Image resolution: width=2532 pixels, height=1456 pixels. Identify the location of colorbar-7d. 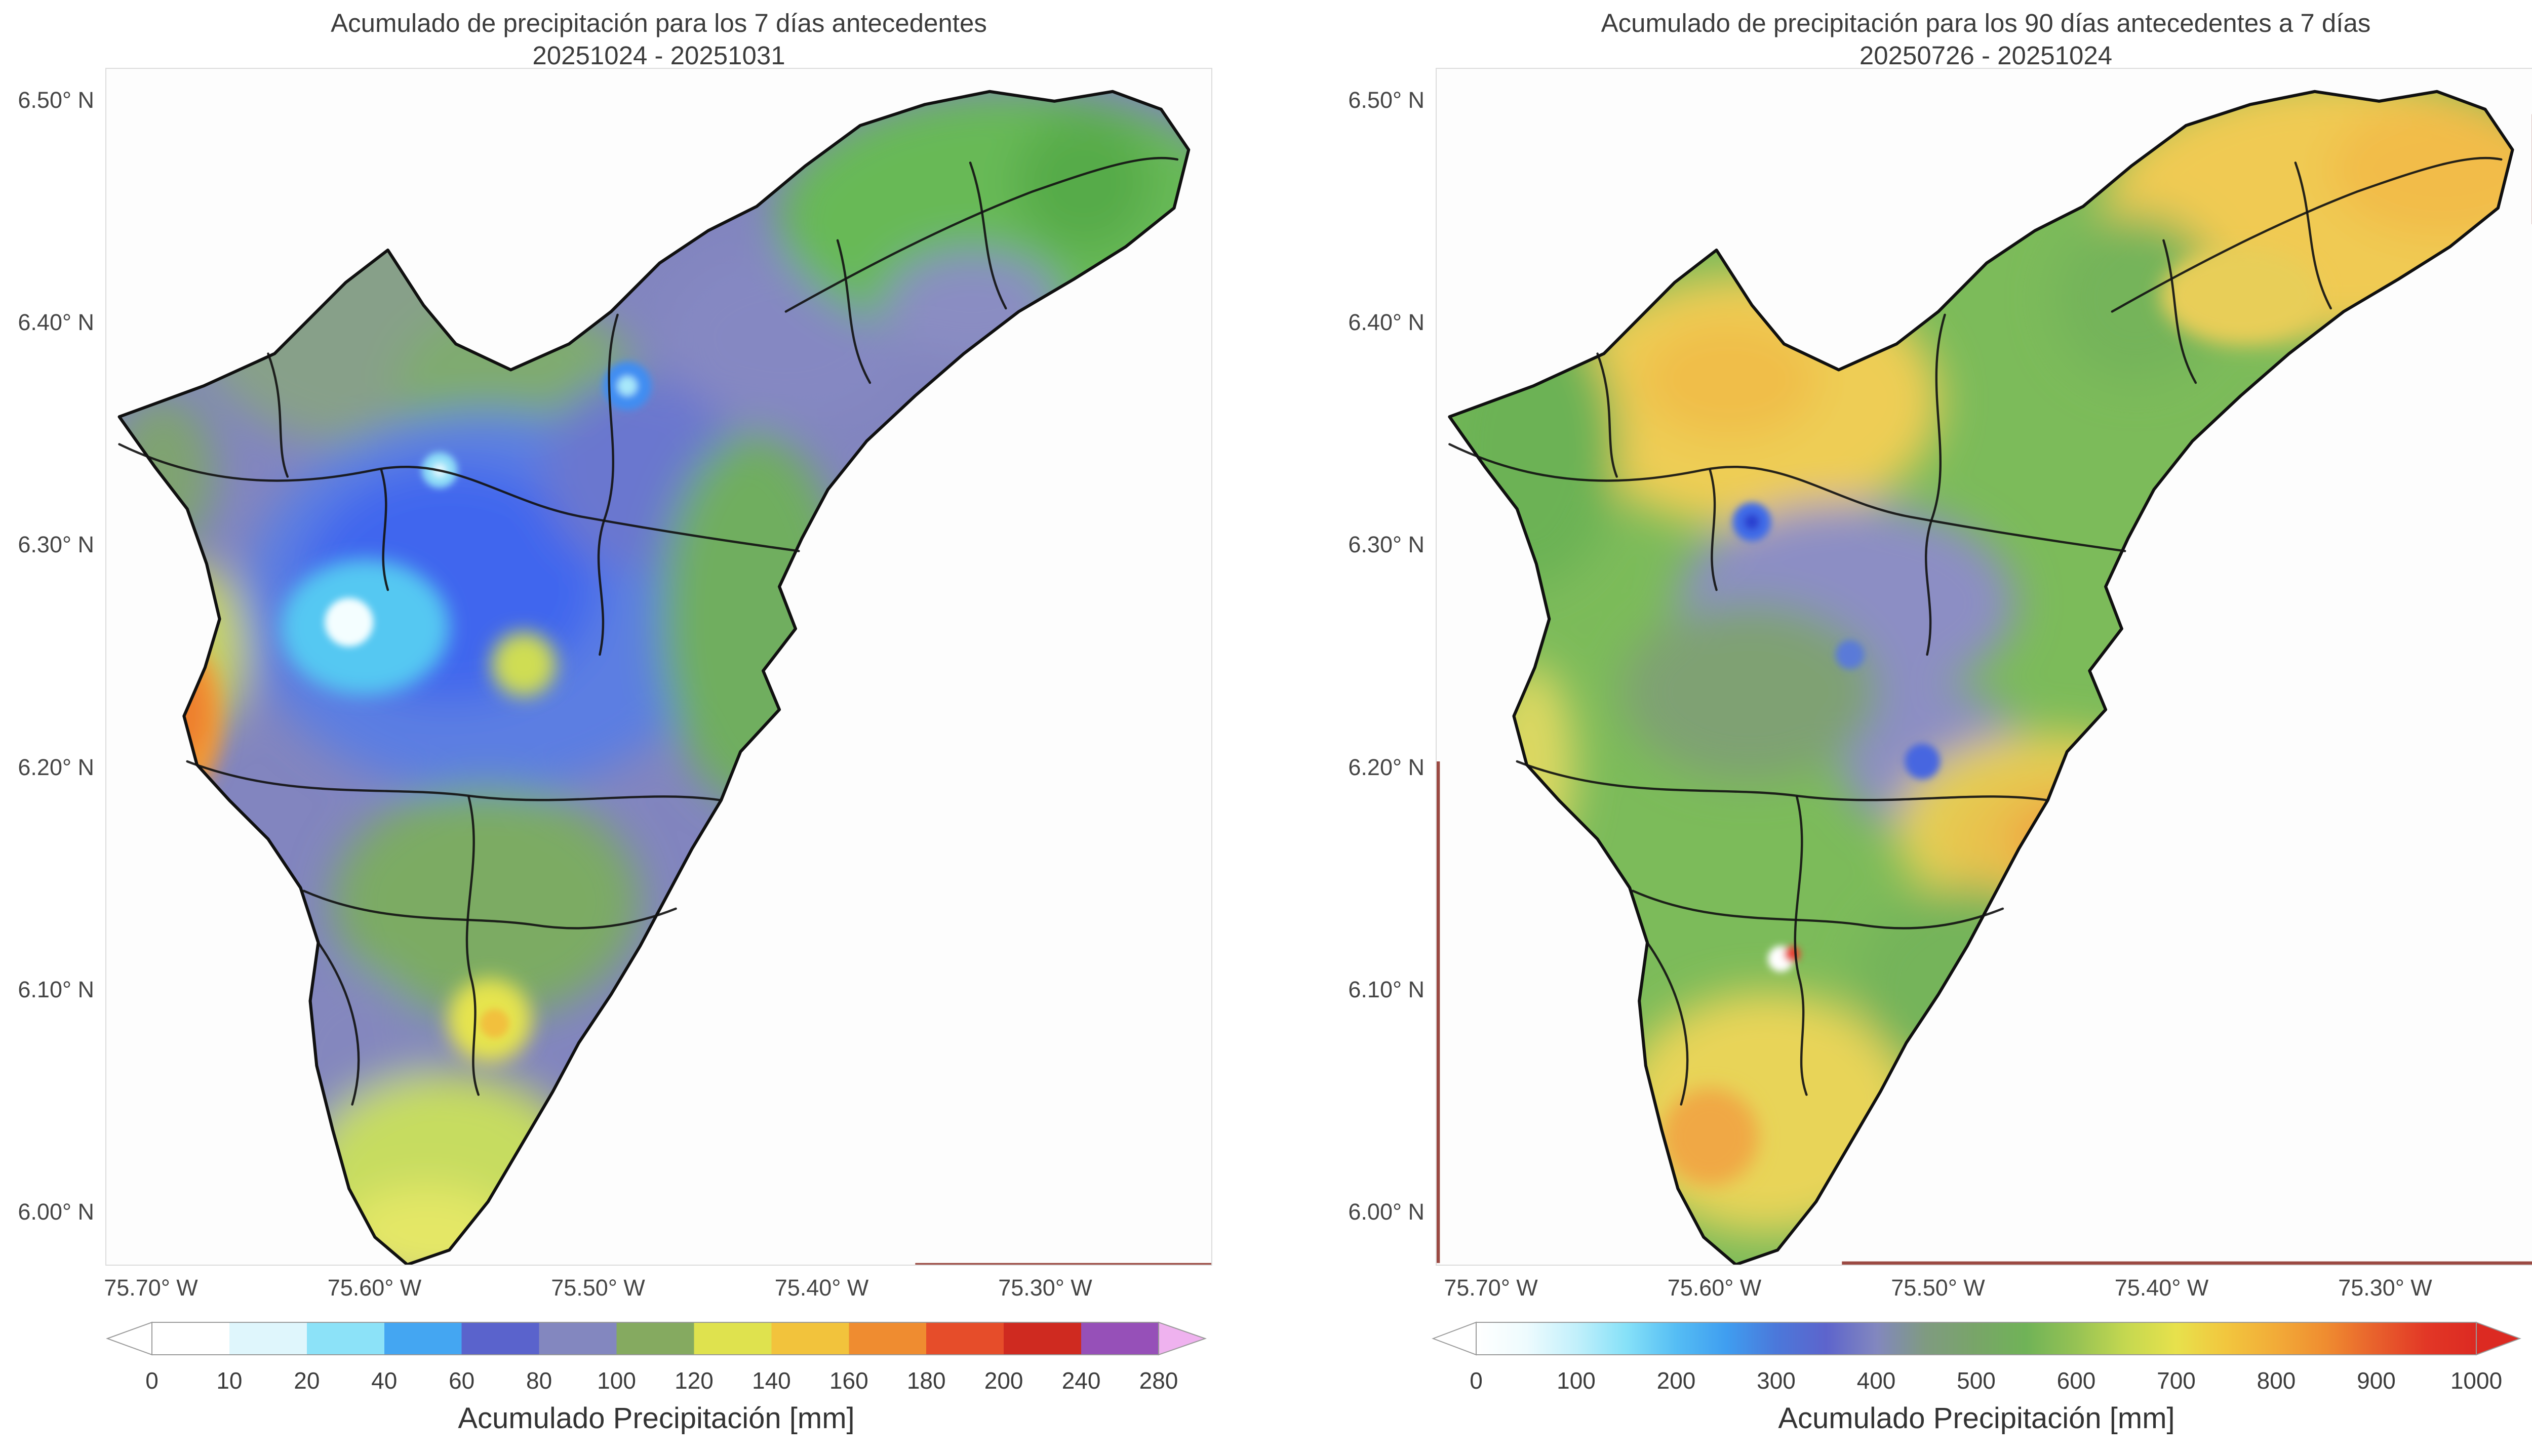
(656, 1338).